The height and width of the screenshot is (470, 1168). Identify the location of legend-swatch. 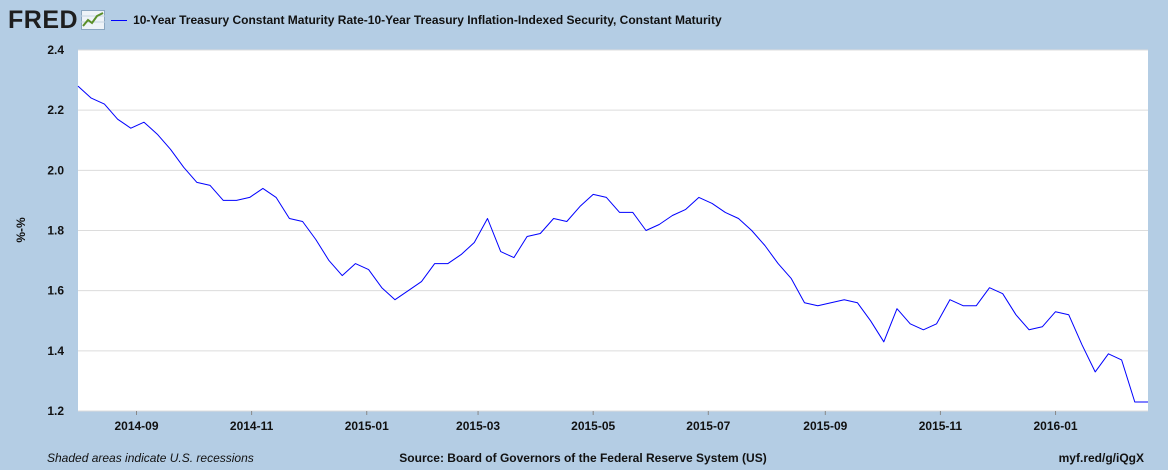
(119, 20).